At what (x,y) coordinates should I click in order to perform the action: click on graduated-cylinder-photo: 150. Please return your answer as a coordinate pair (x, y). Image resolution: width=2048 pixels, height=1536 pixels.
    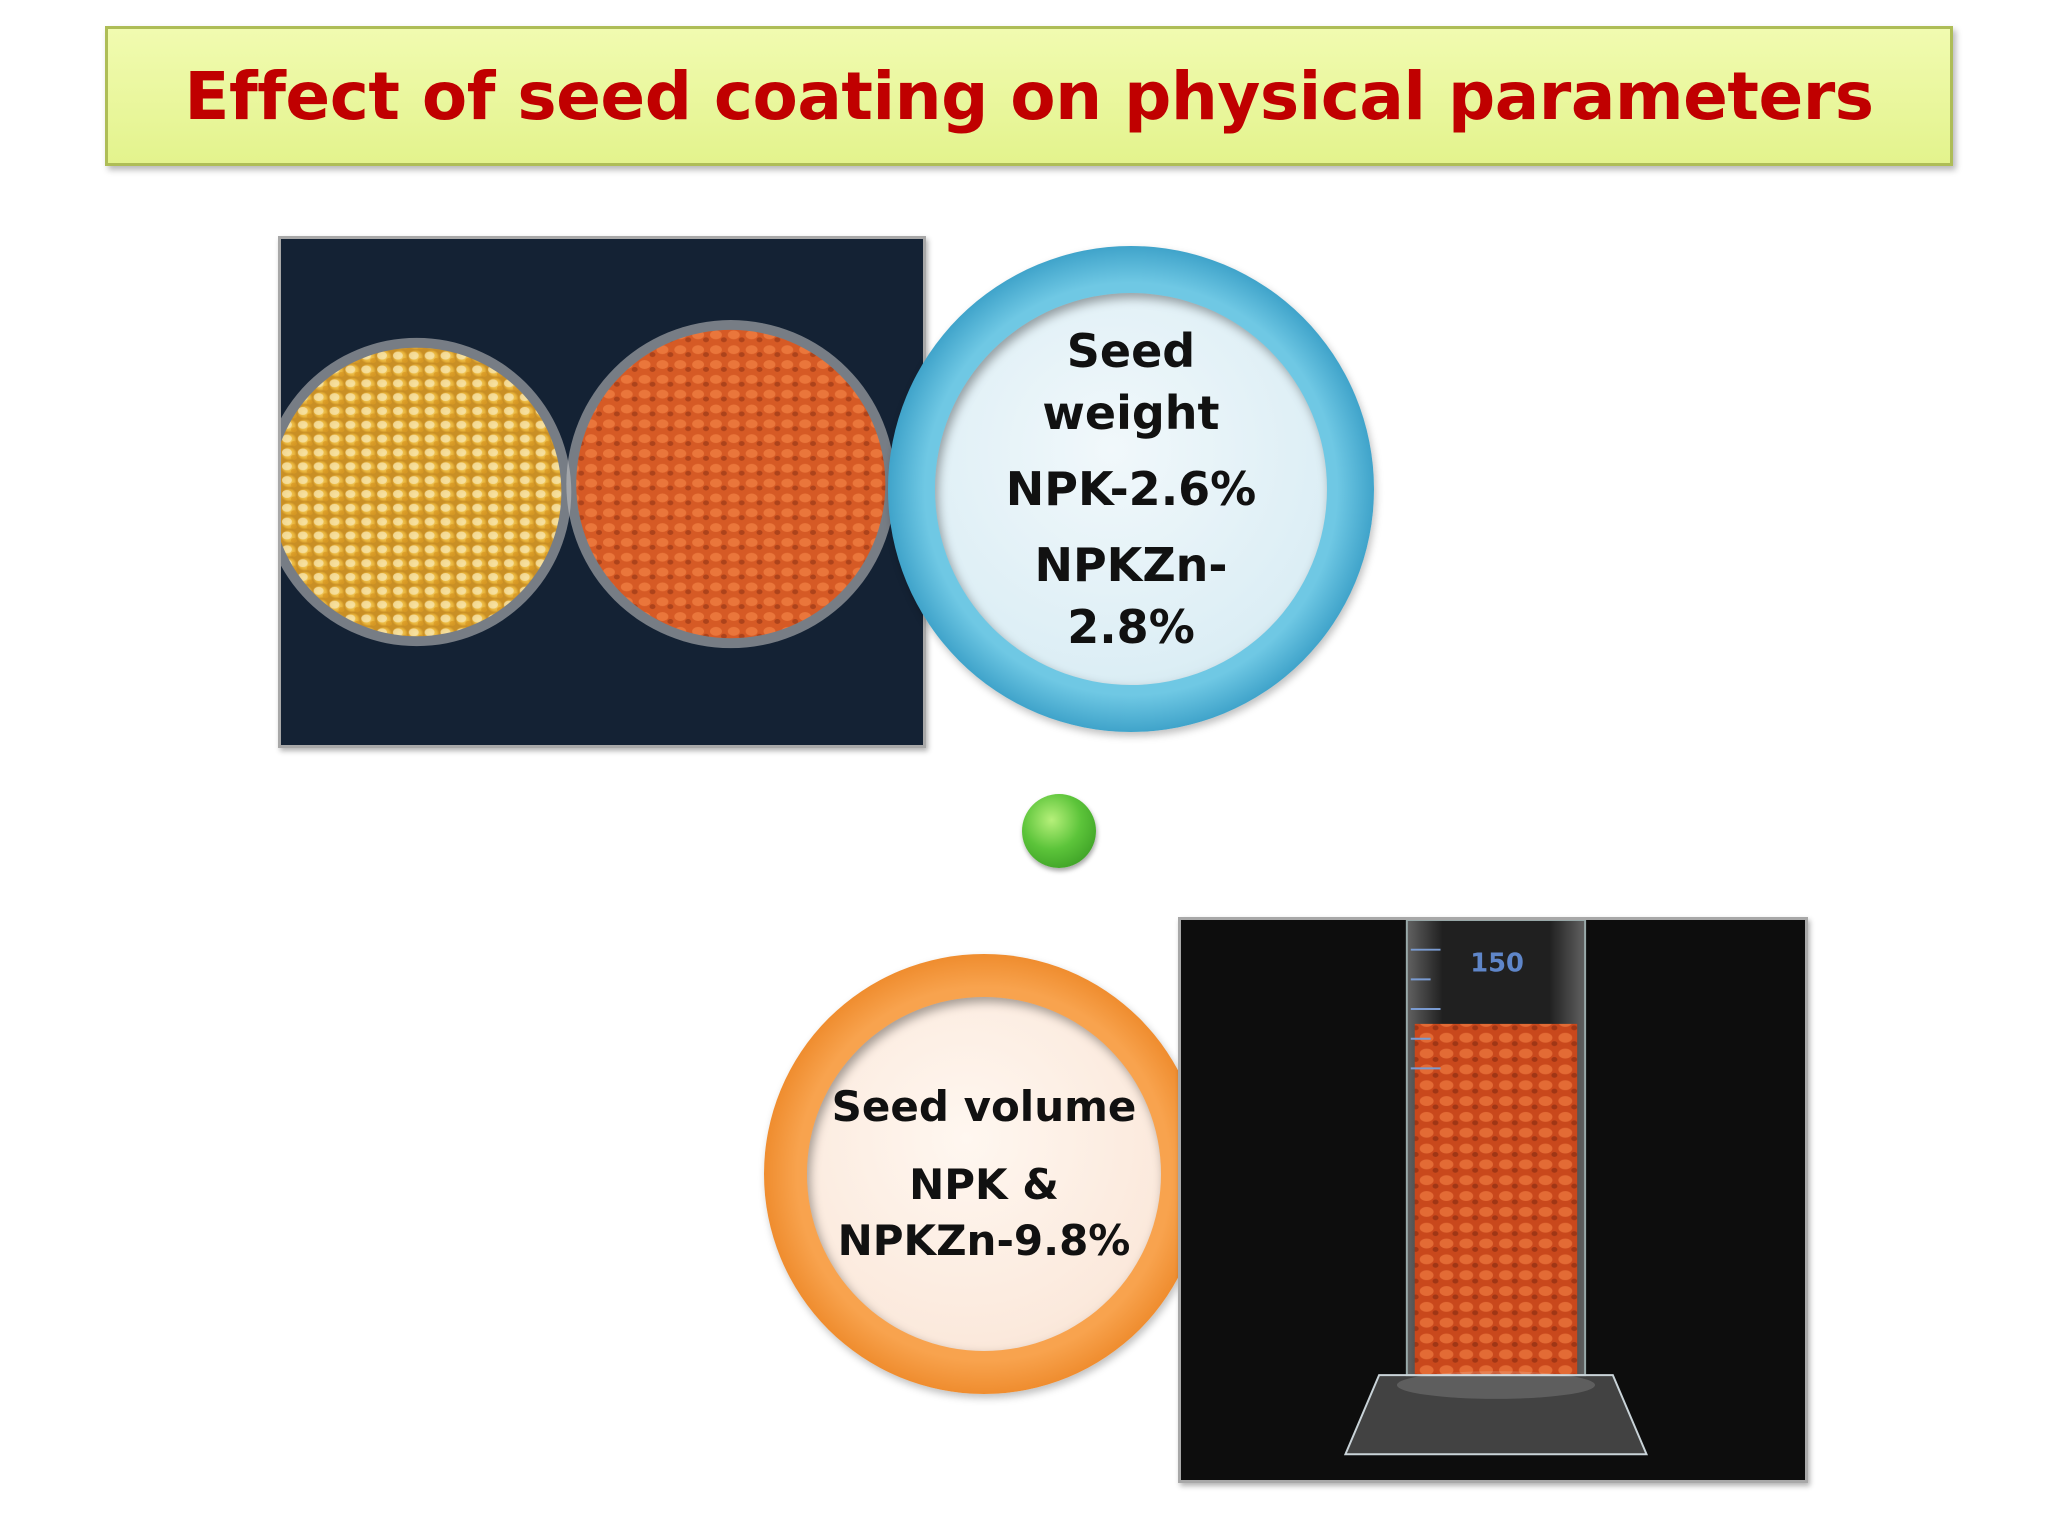
    Looking at the image, I should click on (1493, 1200).